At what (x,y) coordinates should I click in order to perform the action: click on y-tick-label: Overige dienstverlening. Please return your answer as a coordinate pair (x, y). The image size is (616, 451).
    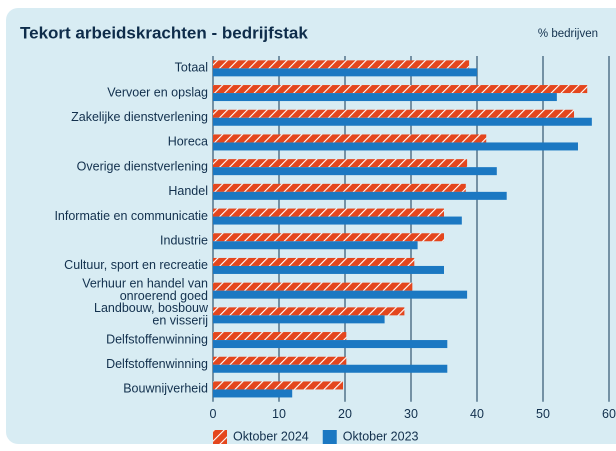
    Looking at the image, I should click on (142, 166).